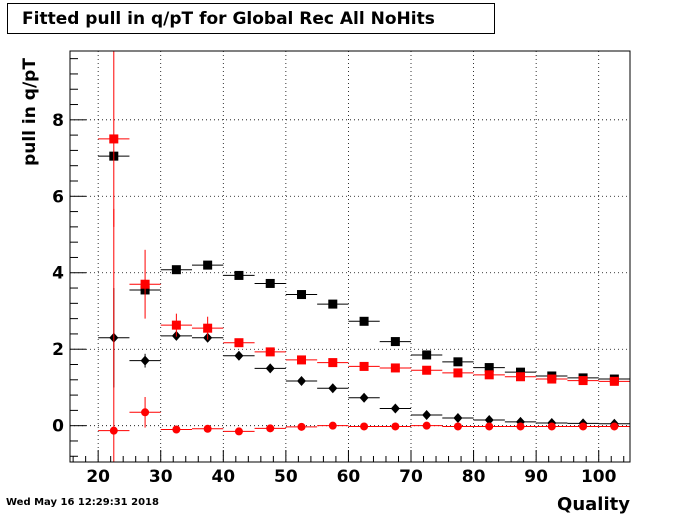 Image resolution: width=700 pixels, height=514 pixels. What do you see at coordinates (286, 477) in the screenshot?
I see `x-tick-label: 50` at bounding box center [286, 477].